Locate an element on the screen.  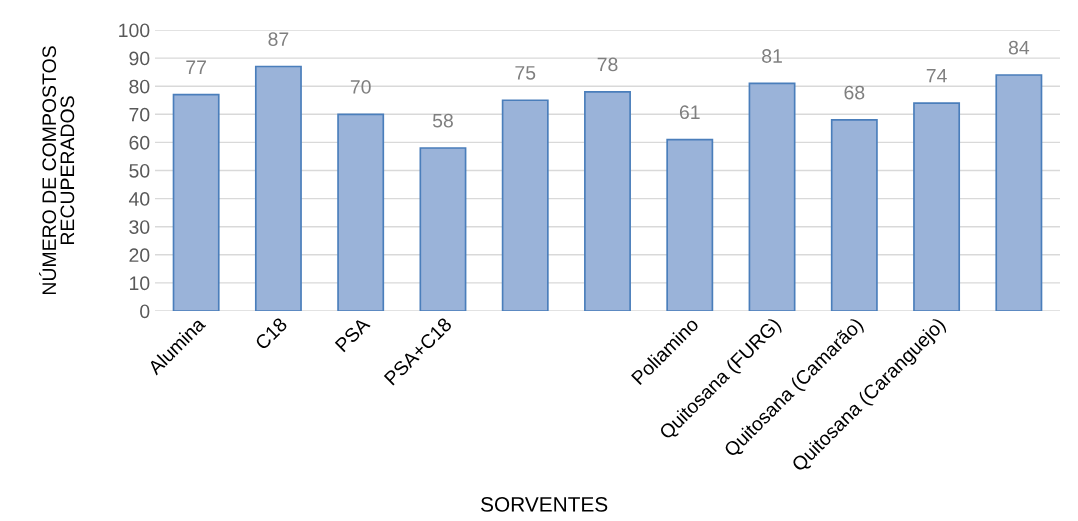
x-tick-label: PSA is located at coordinates (352, 334).